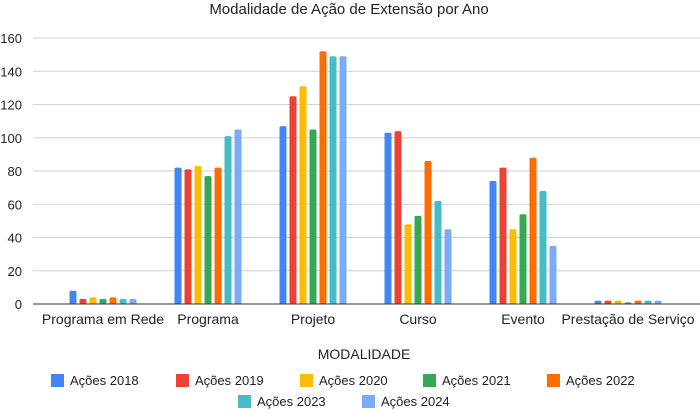 This screenshot has height=414, width=700. Describe the element at coordinates (208, 319) in the screenshot. I see `category-label: Programa` at that location.